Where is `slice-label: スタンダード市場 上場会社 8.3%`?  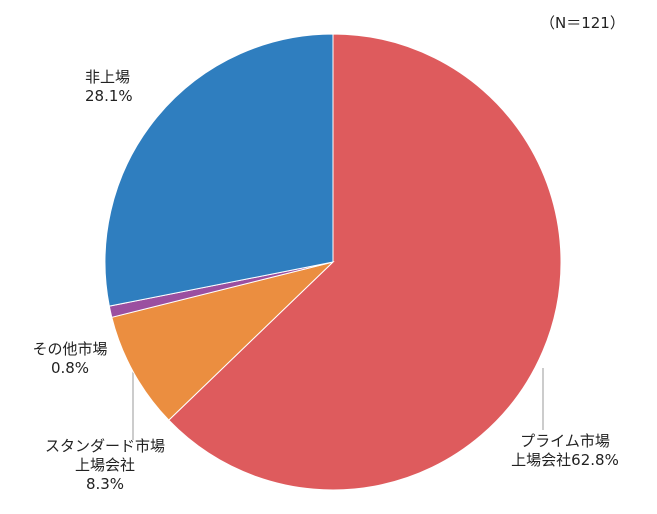
slice-label: スタンダード市場 上場会社 8.3% is located at coordinates (105, 465).